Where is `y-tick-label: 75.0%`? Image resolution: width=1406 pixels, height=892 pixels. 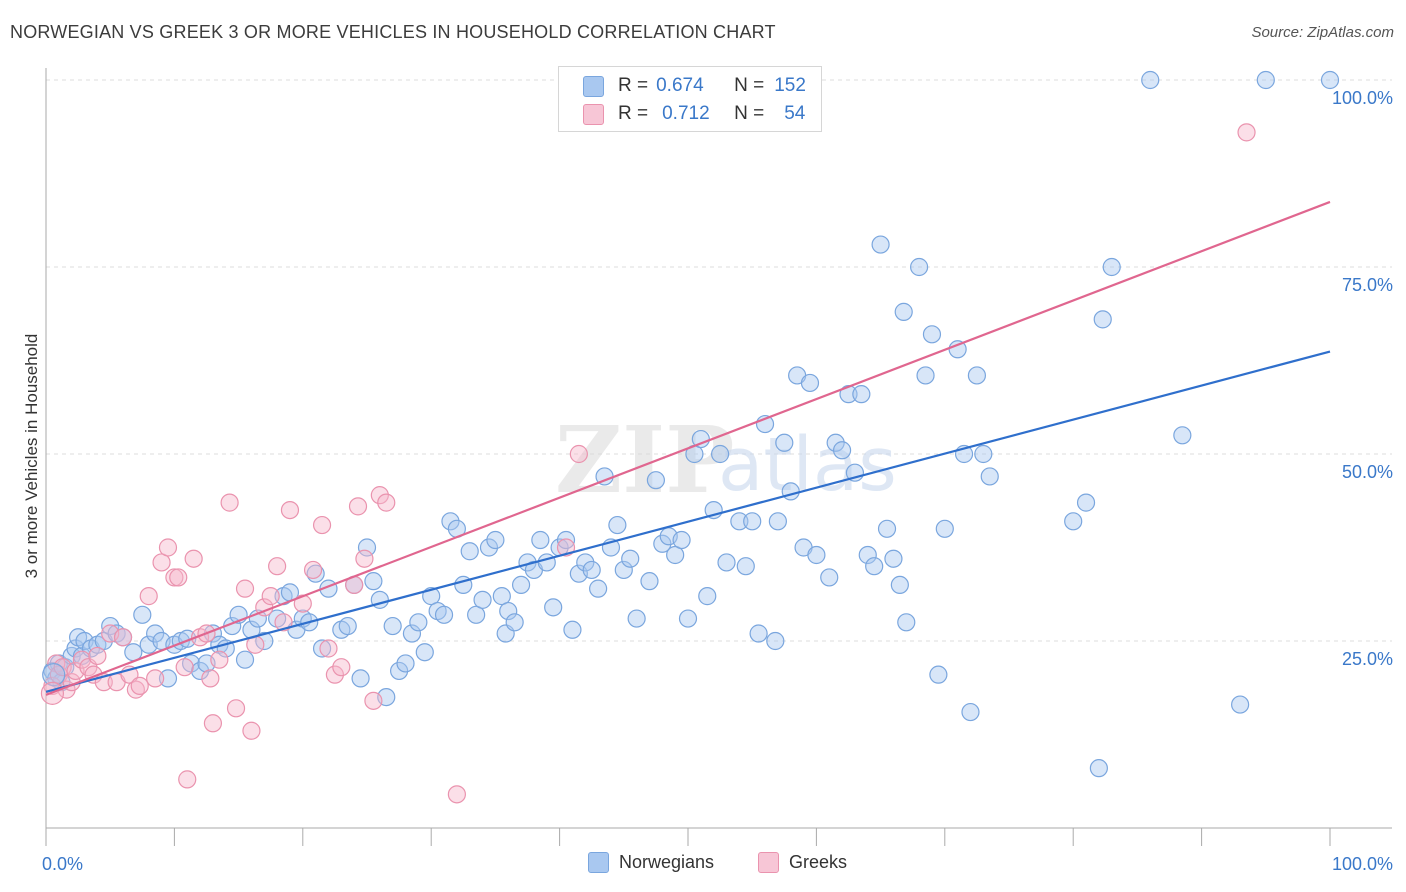
y-tick-label: 75.0% is located at coordinates (1367, 285).